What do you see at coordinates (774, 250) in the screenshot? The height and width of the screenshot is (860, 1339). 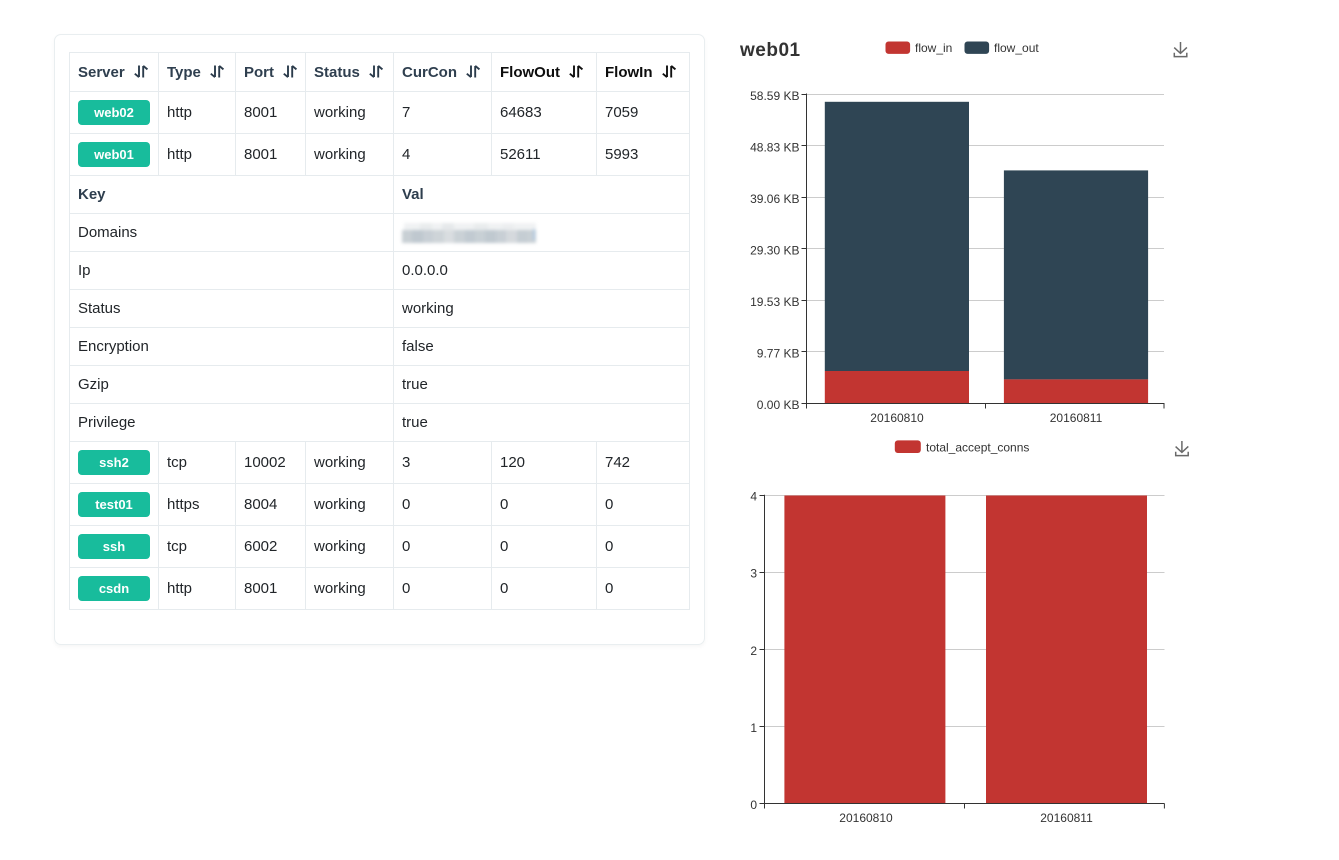 I see `svg-text: 29.30 KB` at bounding box center [774, 250].